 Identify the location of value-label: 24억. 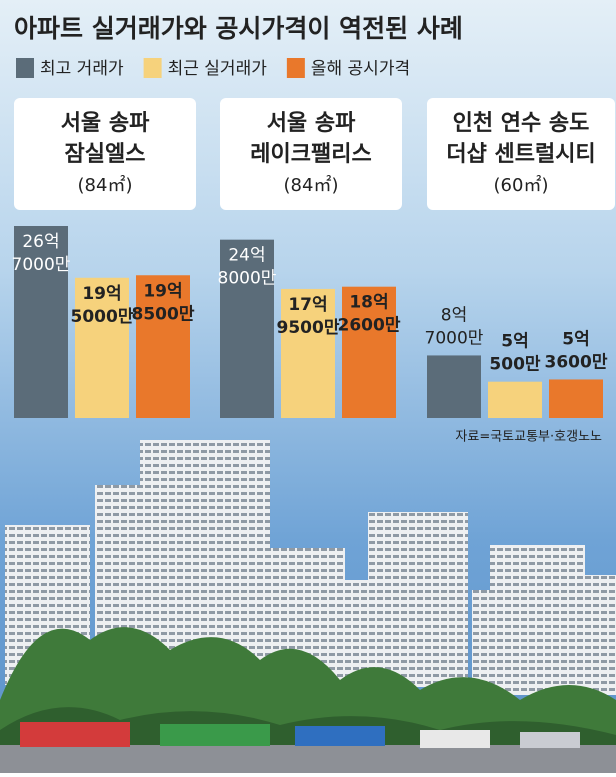
(246, 256).